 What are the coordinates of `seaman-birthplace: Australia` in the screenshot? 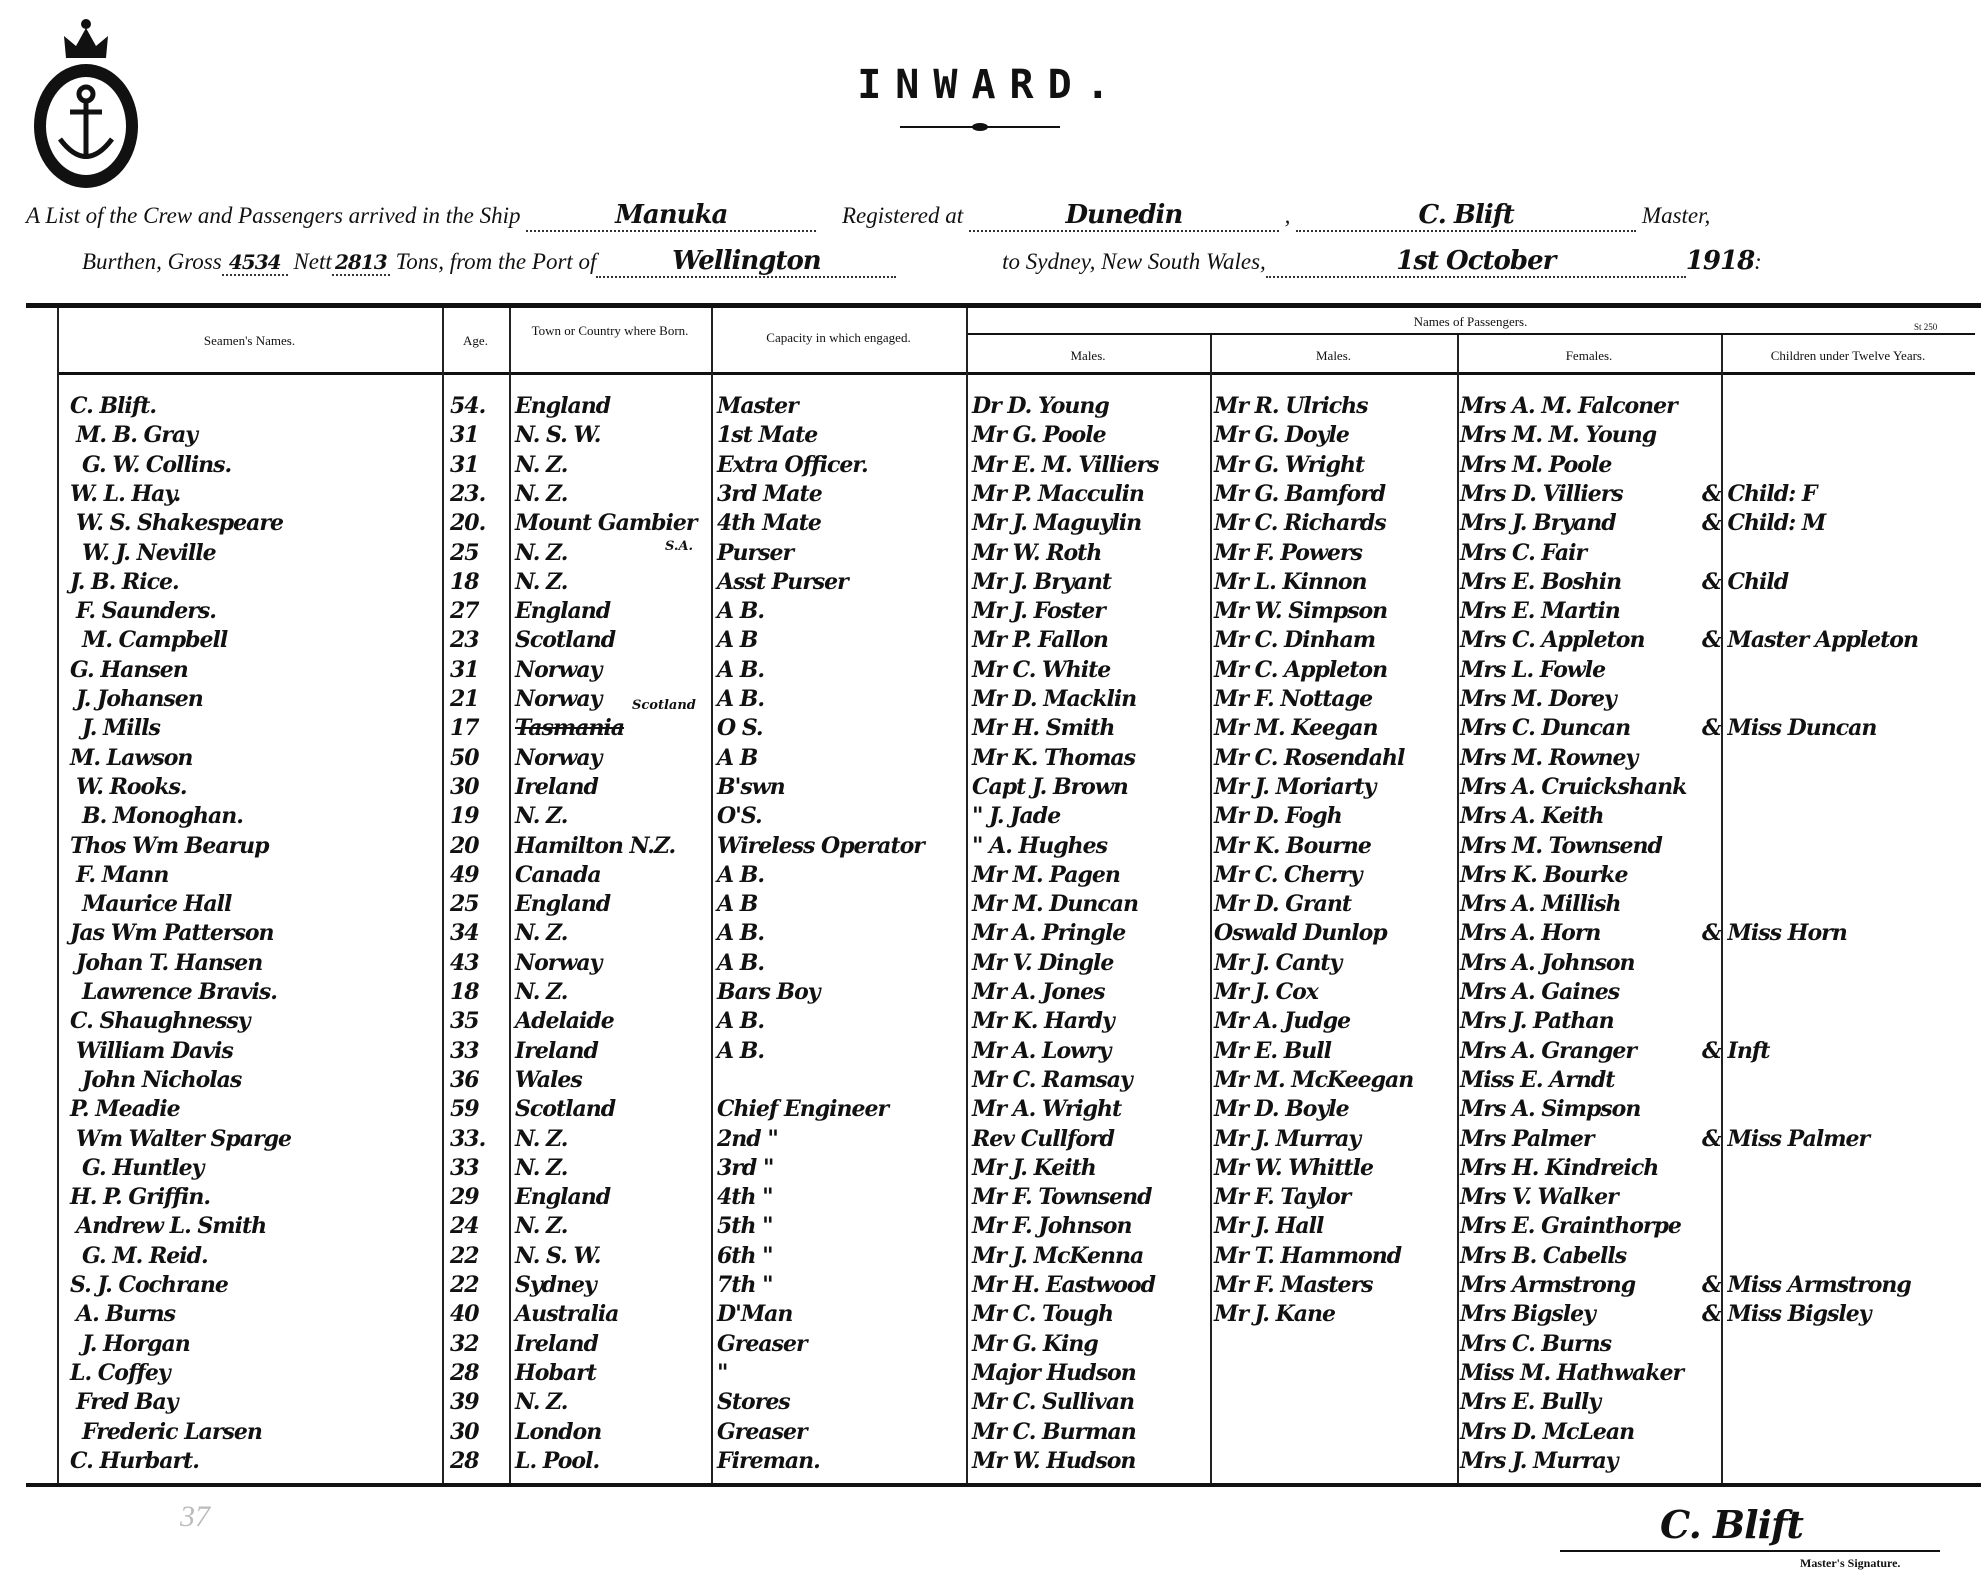 It's located at (567, 1314).